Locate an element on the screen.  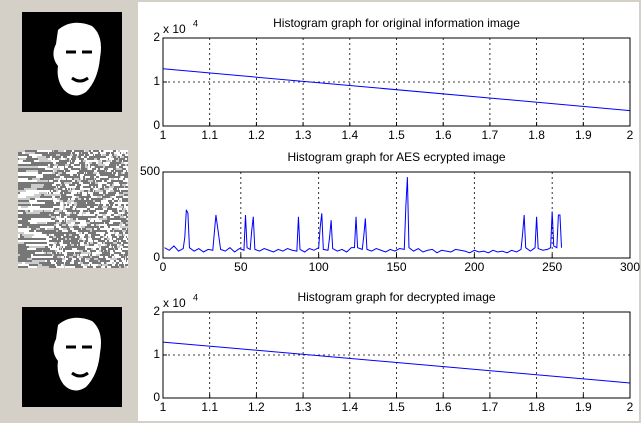
x-tick-label: 1.7 is located at coordinates (490, 135).